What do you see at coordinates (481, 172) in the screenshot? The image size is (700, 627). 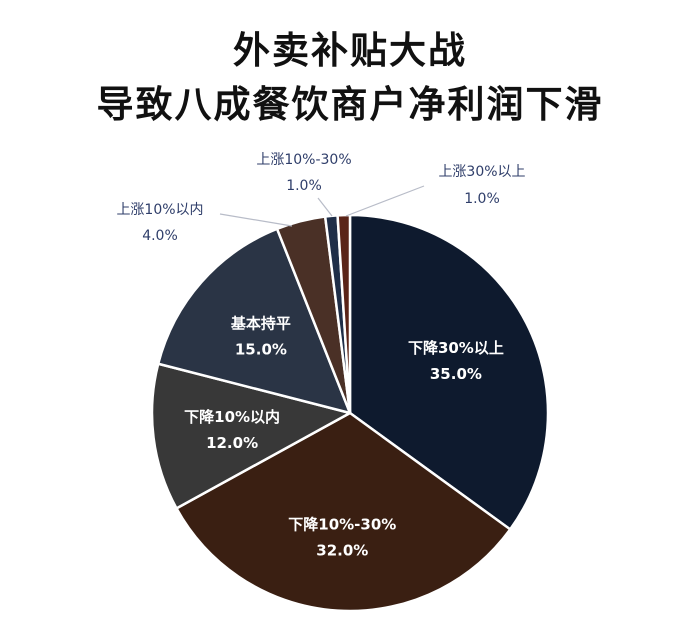 I see `slice-label-上涨30pct以上: 上涨30%以上` at bounding box center [481, 172].